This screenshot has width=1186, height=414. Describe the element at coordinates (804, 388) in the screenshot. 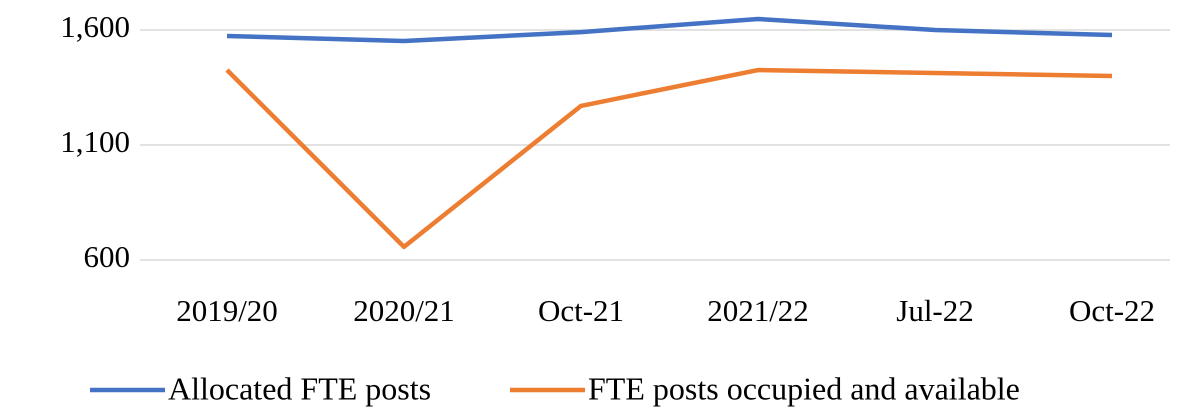

I see `legend-label: FTE posts occupied and available` at that location.